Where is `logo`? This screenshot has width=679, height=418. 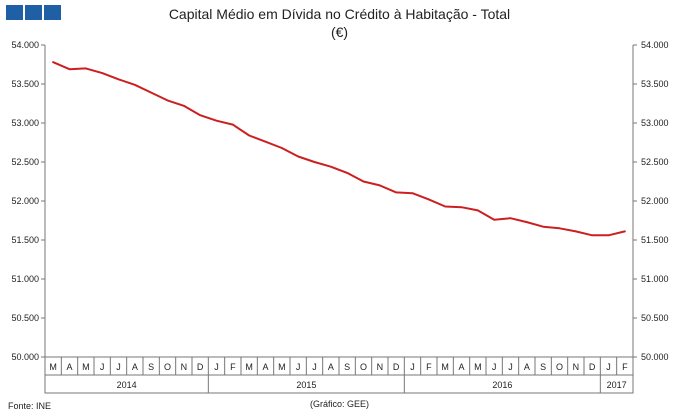
logo is located at coordinates (33, 12).